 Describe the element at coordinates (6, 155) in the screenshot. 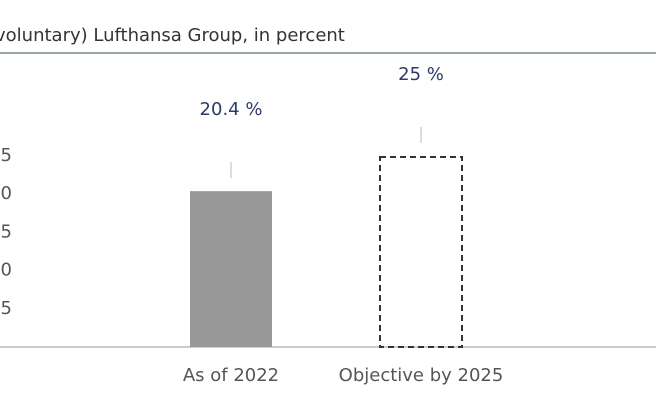

I see `y-tick-label: 25` at that location.